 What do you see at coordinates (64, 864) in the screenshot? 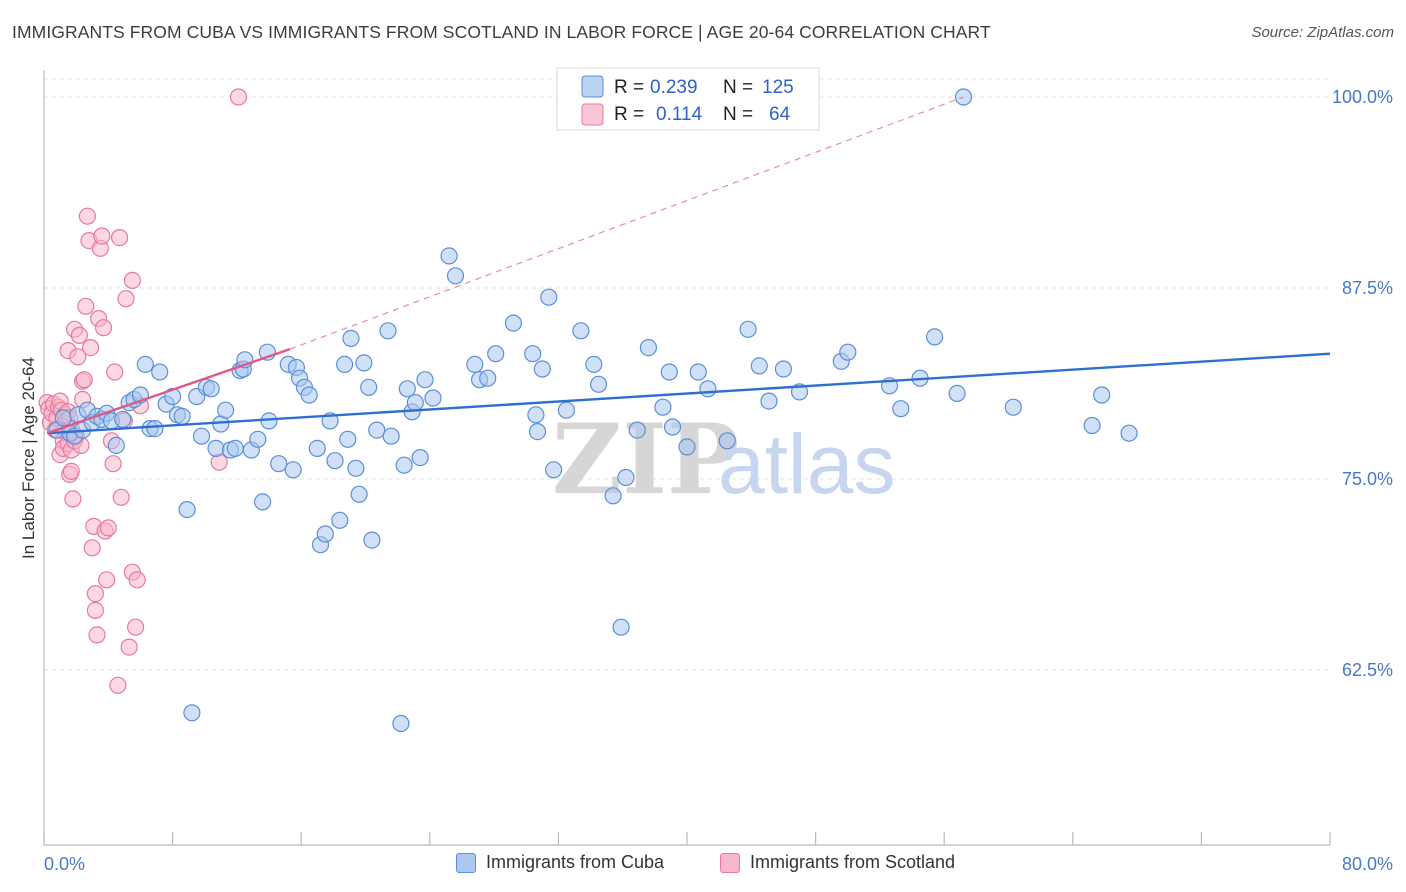
I see `x-tick-label-min: 0.0%` at bounding box center [64, 864].